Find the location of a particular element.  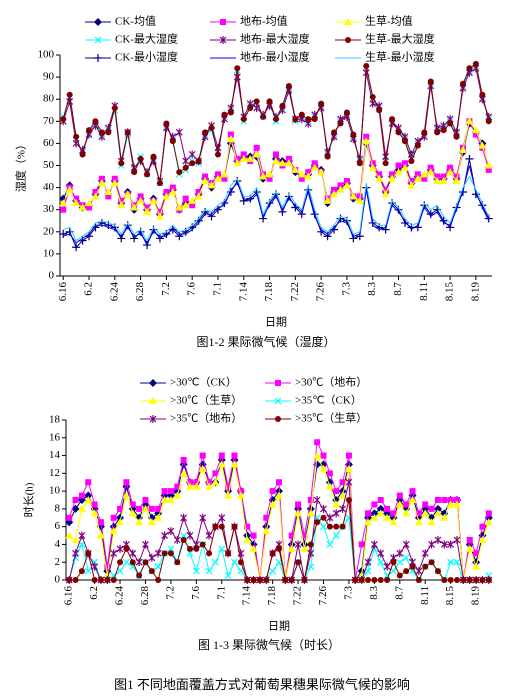

y-axis-title: 时长(h) is located at coordinates (29, 499).